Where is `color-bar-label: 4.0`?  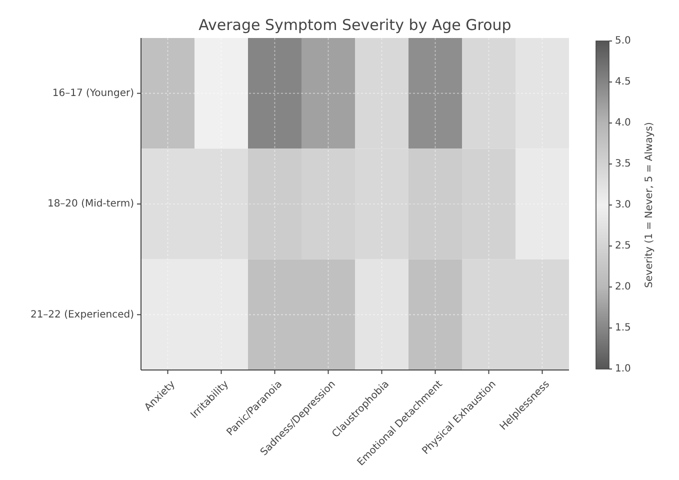 color-bar-label: 4.0 is located at coordinates (623, 123).